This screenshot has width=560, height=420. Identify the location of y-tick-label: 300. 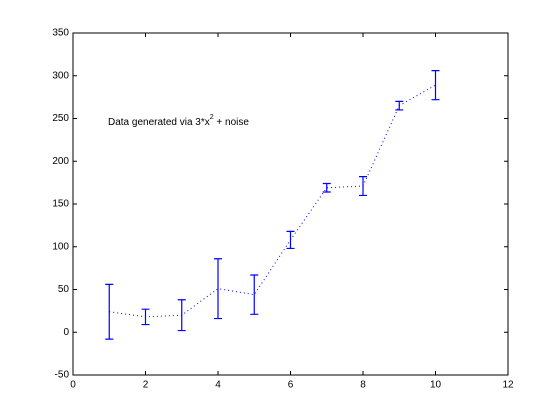
(60, 75).